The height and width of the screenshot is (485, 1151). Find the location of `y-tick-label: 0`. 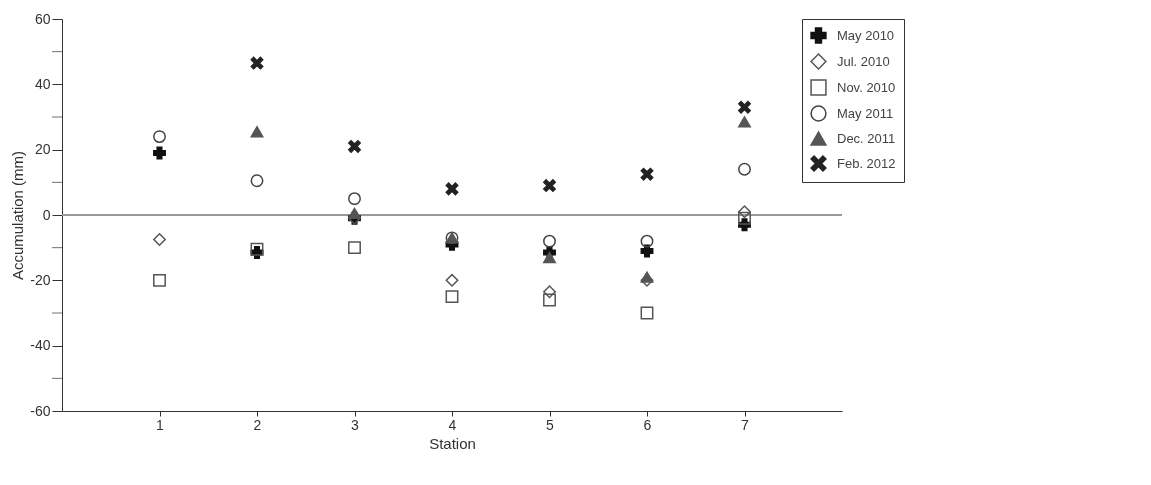

y-tick-label: 0 is located at coordinates (46, 214).